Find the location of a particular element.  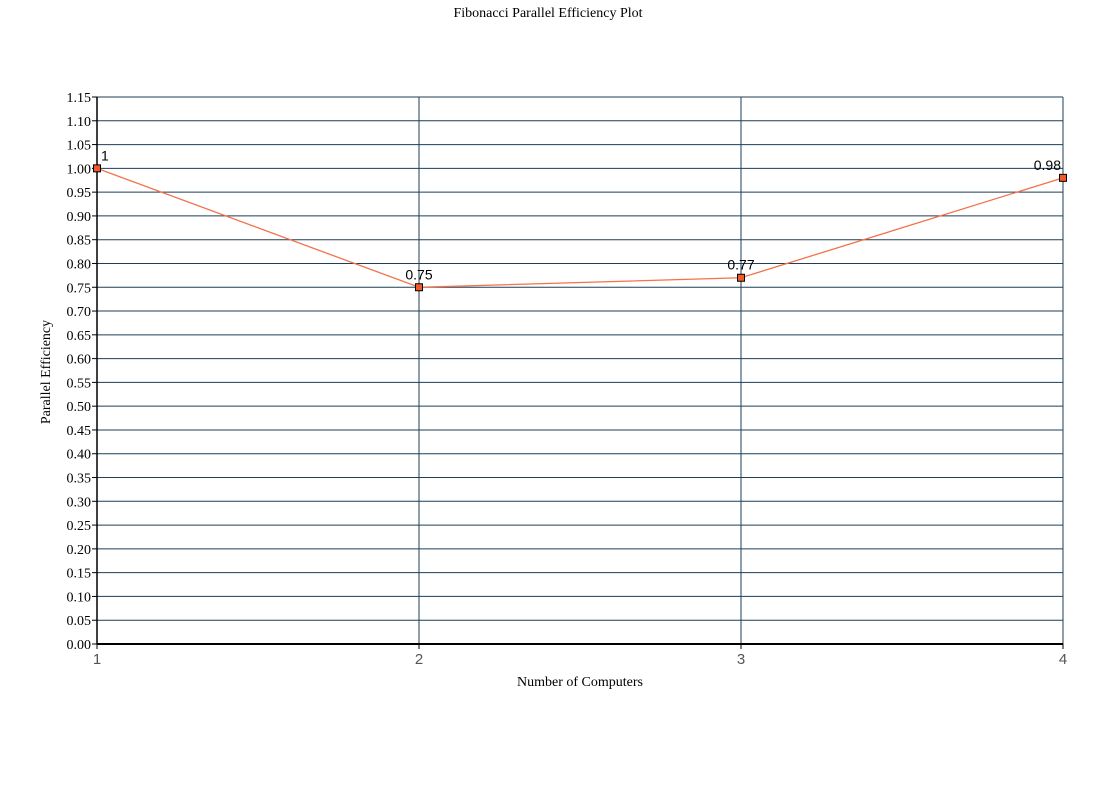

x-tick-label: 3 is located at coordinates (741, 659).